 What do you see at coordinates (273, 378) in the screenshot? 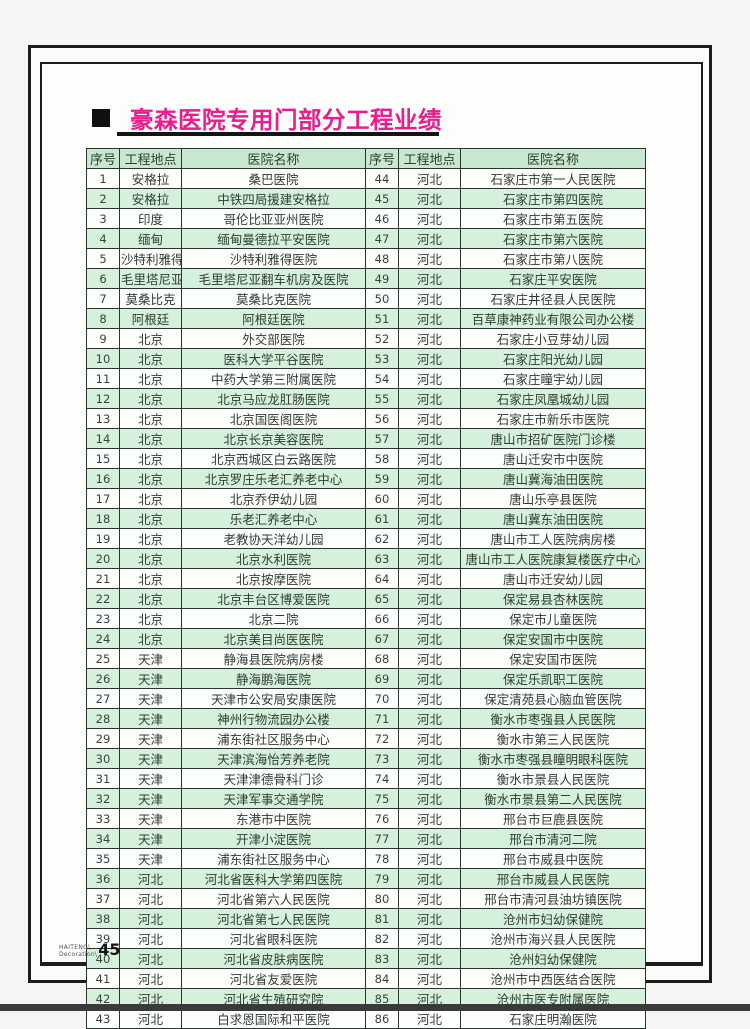
I see `hospital-cell: 中药大学第三附属医院` at bounding box center [273, 378].